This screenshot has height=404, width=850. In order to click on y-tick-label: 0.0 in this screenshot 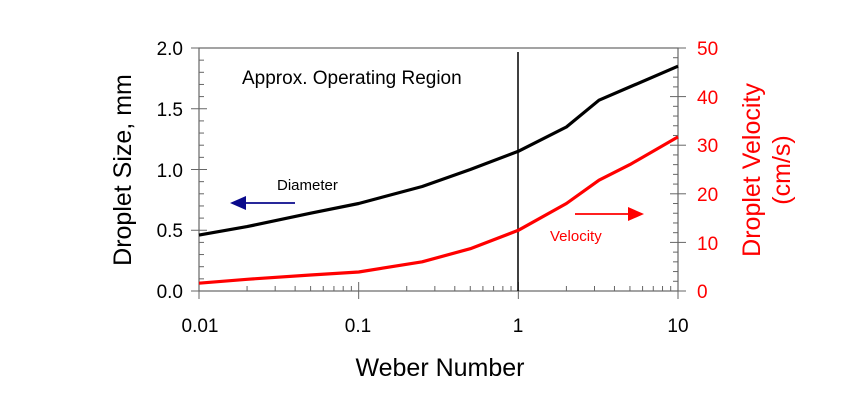, I will do `click(170, 292)`.